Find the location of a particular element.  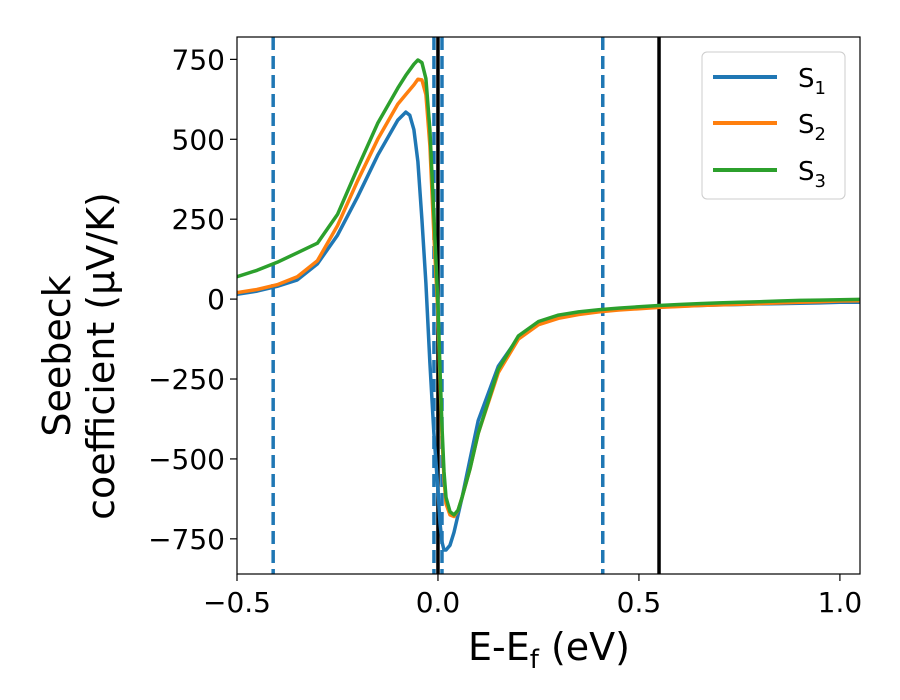

x-tick-label: 0.0 is located at coordinates (438, 602).